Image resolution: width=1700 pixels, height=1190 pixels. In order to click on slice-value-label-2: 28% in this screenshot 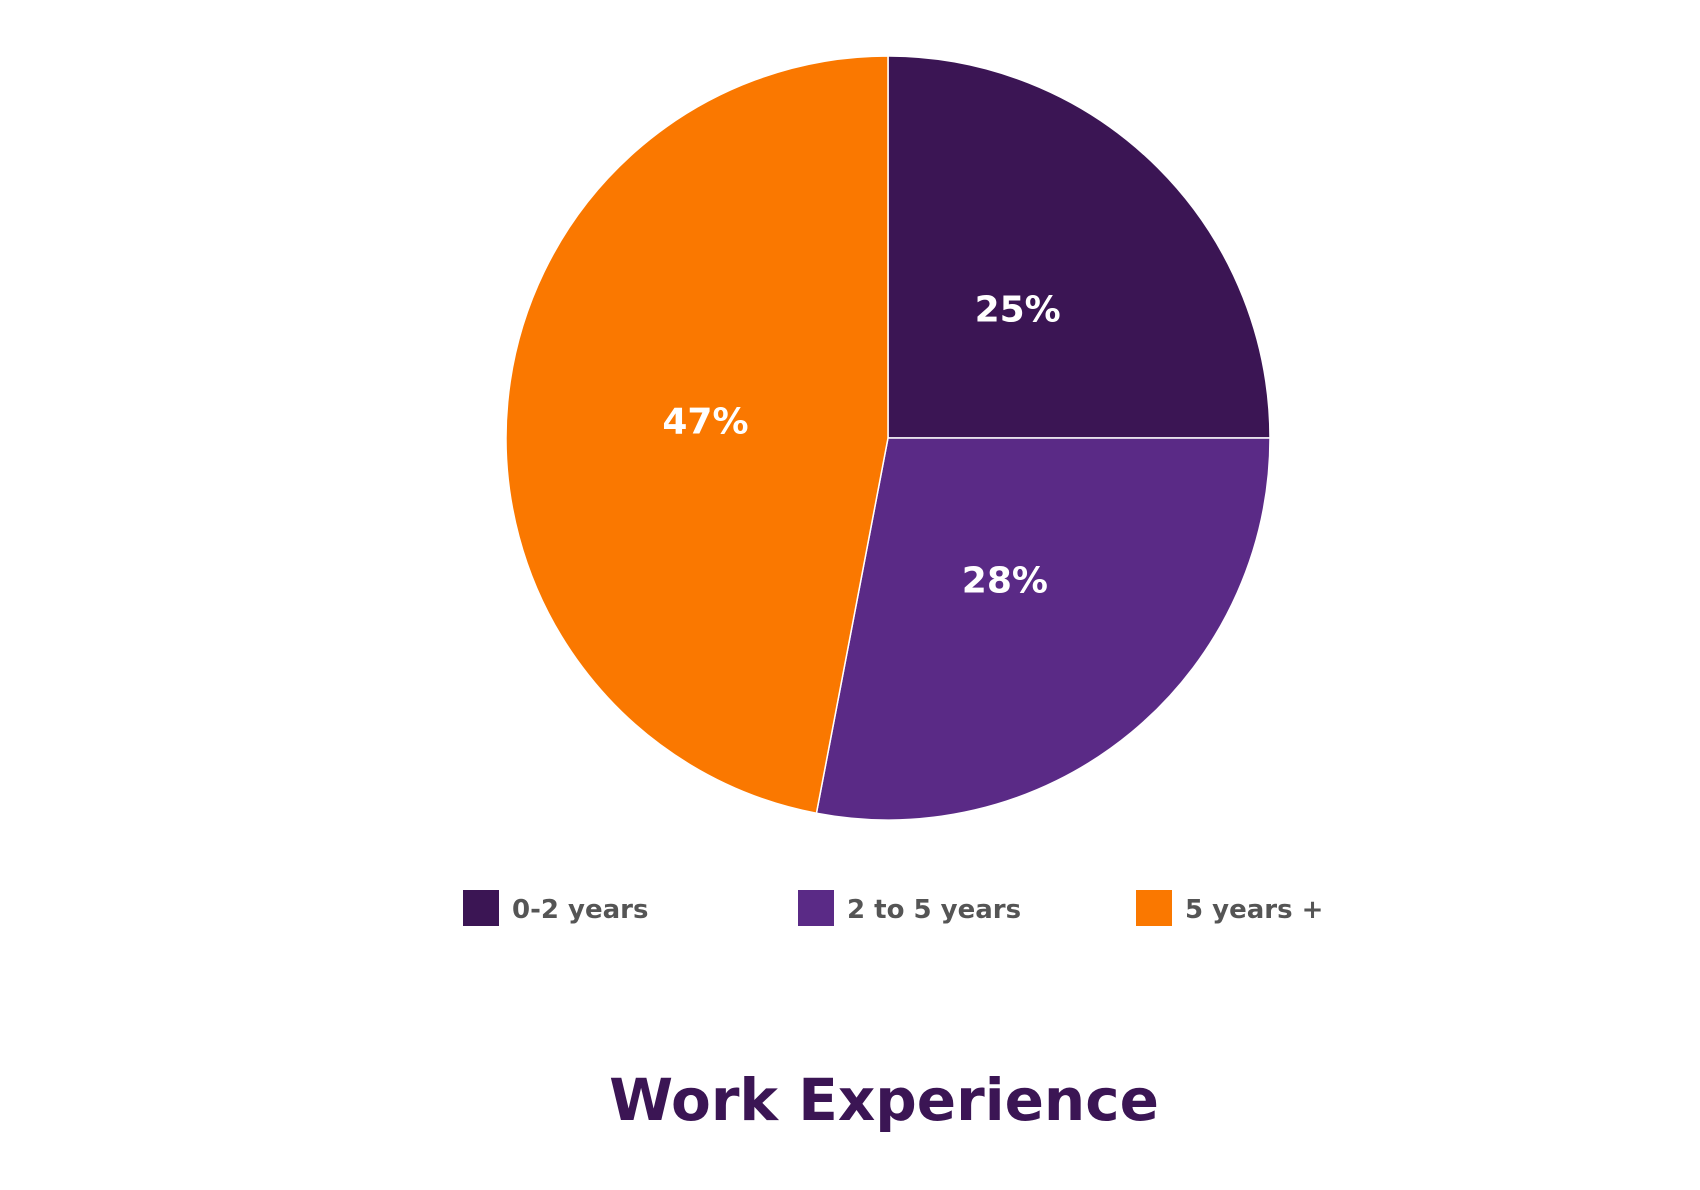, I will do `click(1005, 580)`.